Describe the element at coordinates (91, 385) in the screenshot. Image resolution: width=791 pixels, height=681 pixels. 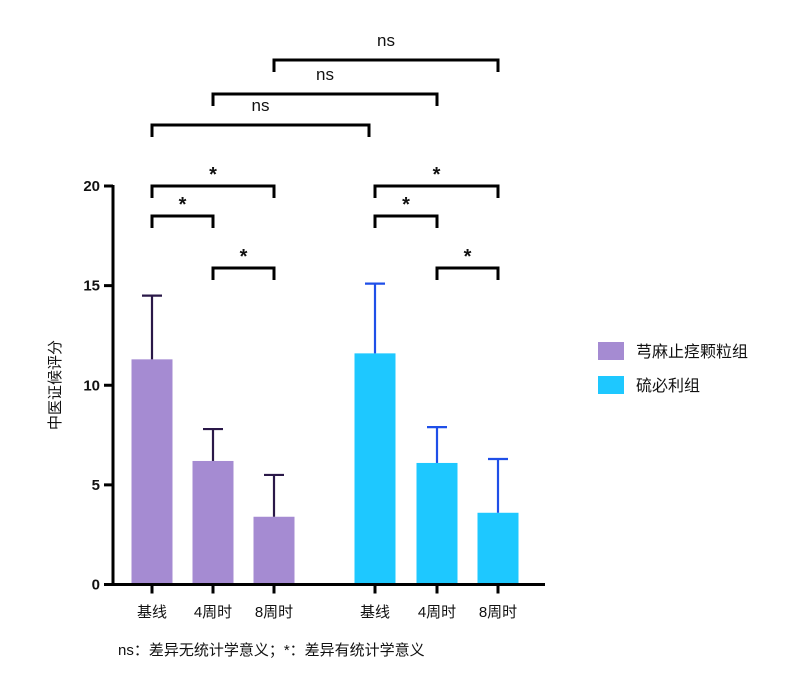
I see `y-tick-label: 10` at that location.